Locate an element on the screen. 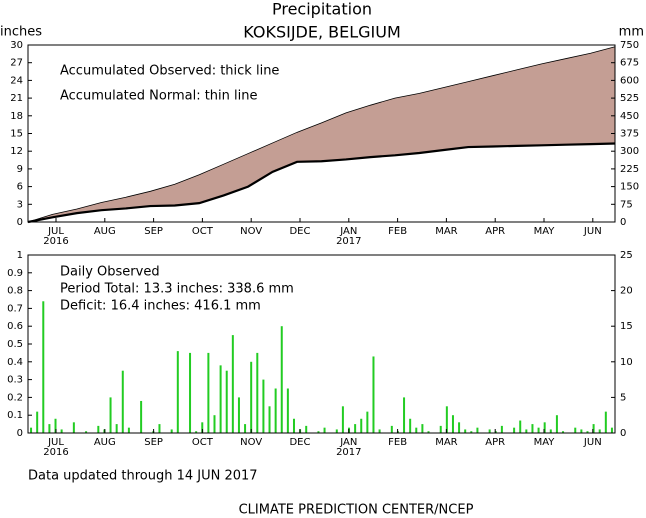  y2-tick-label: 525 is located at coordinates (629, 98).